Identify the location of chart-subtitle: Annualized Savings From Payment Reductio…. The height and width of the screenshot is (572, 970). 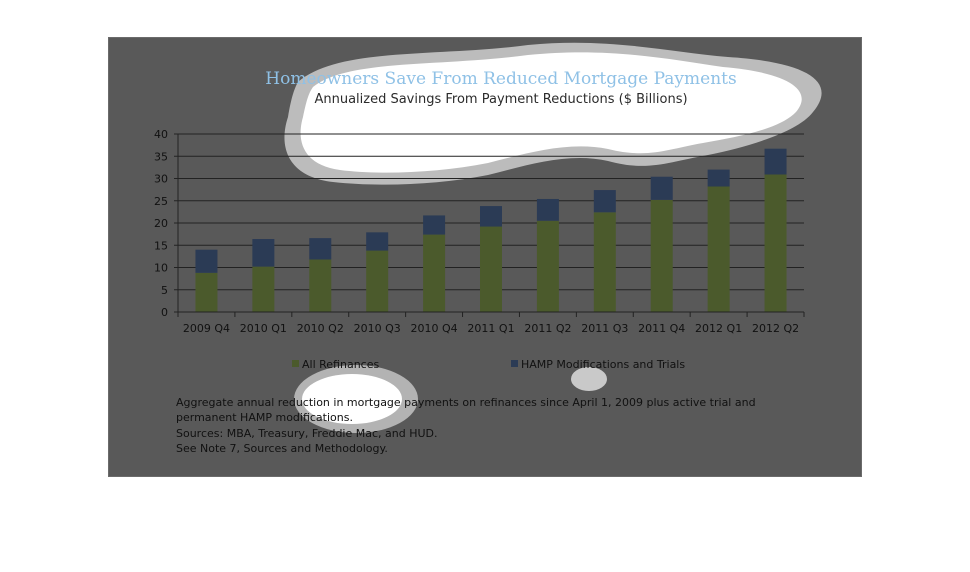
(500, 99).